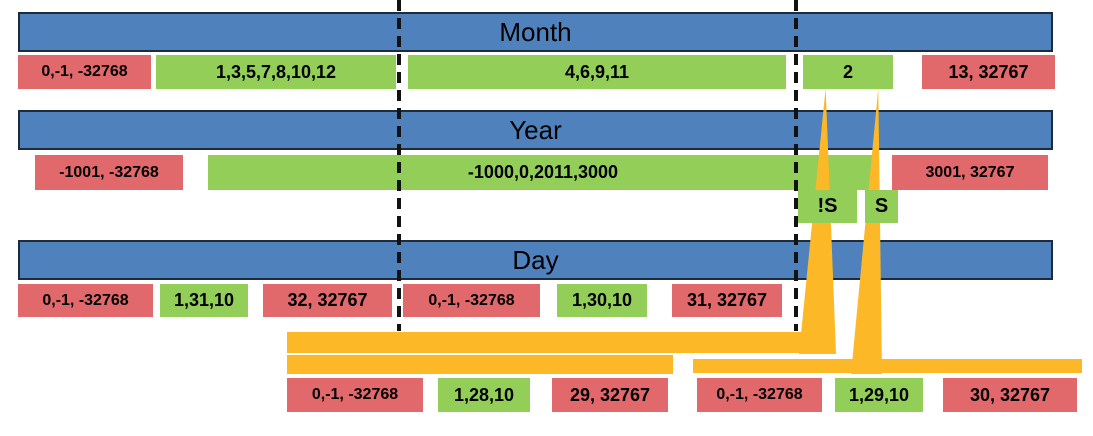  What do you see at coordinates (597, 72) in the screenshot?
I see `month-30day-class: 4,6,9,11` at bounding box center [597, 72].